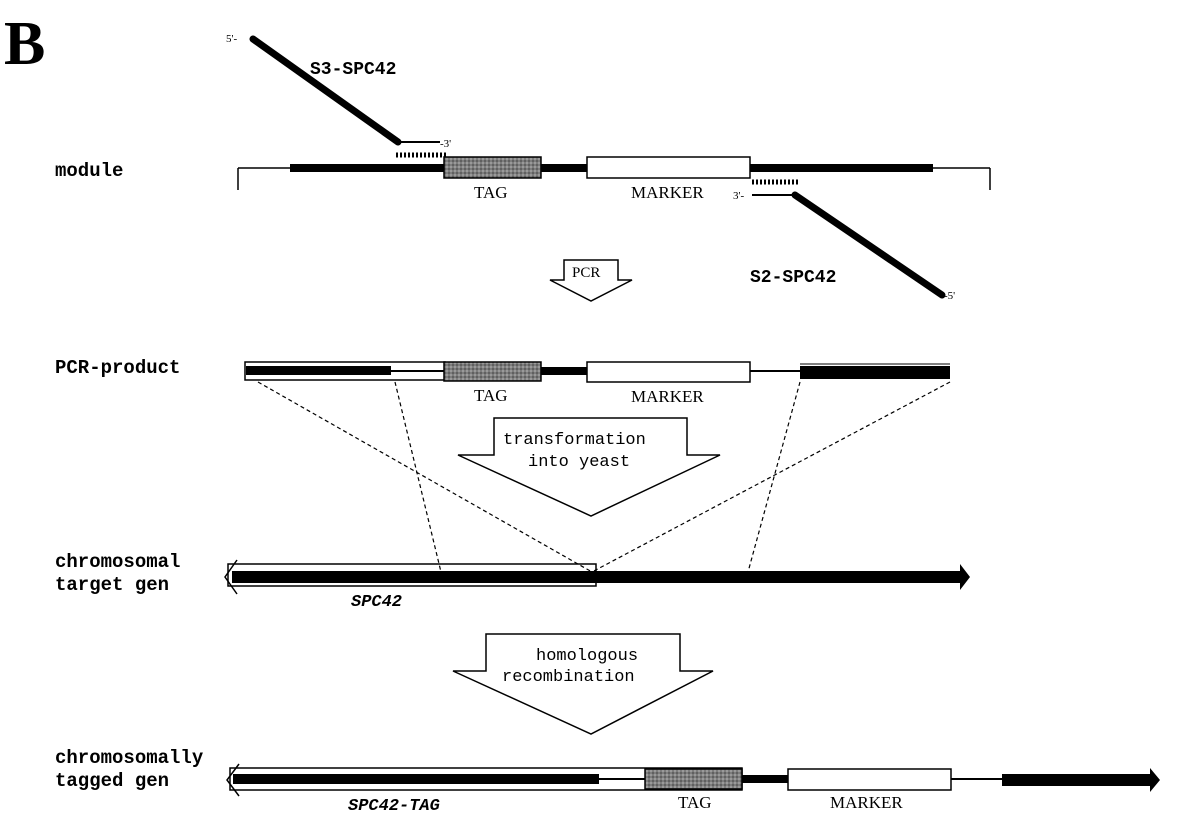 The width and height of the screenshot is (1191, 834). I want to click on recombination-arrow, so click(583, 684).